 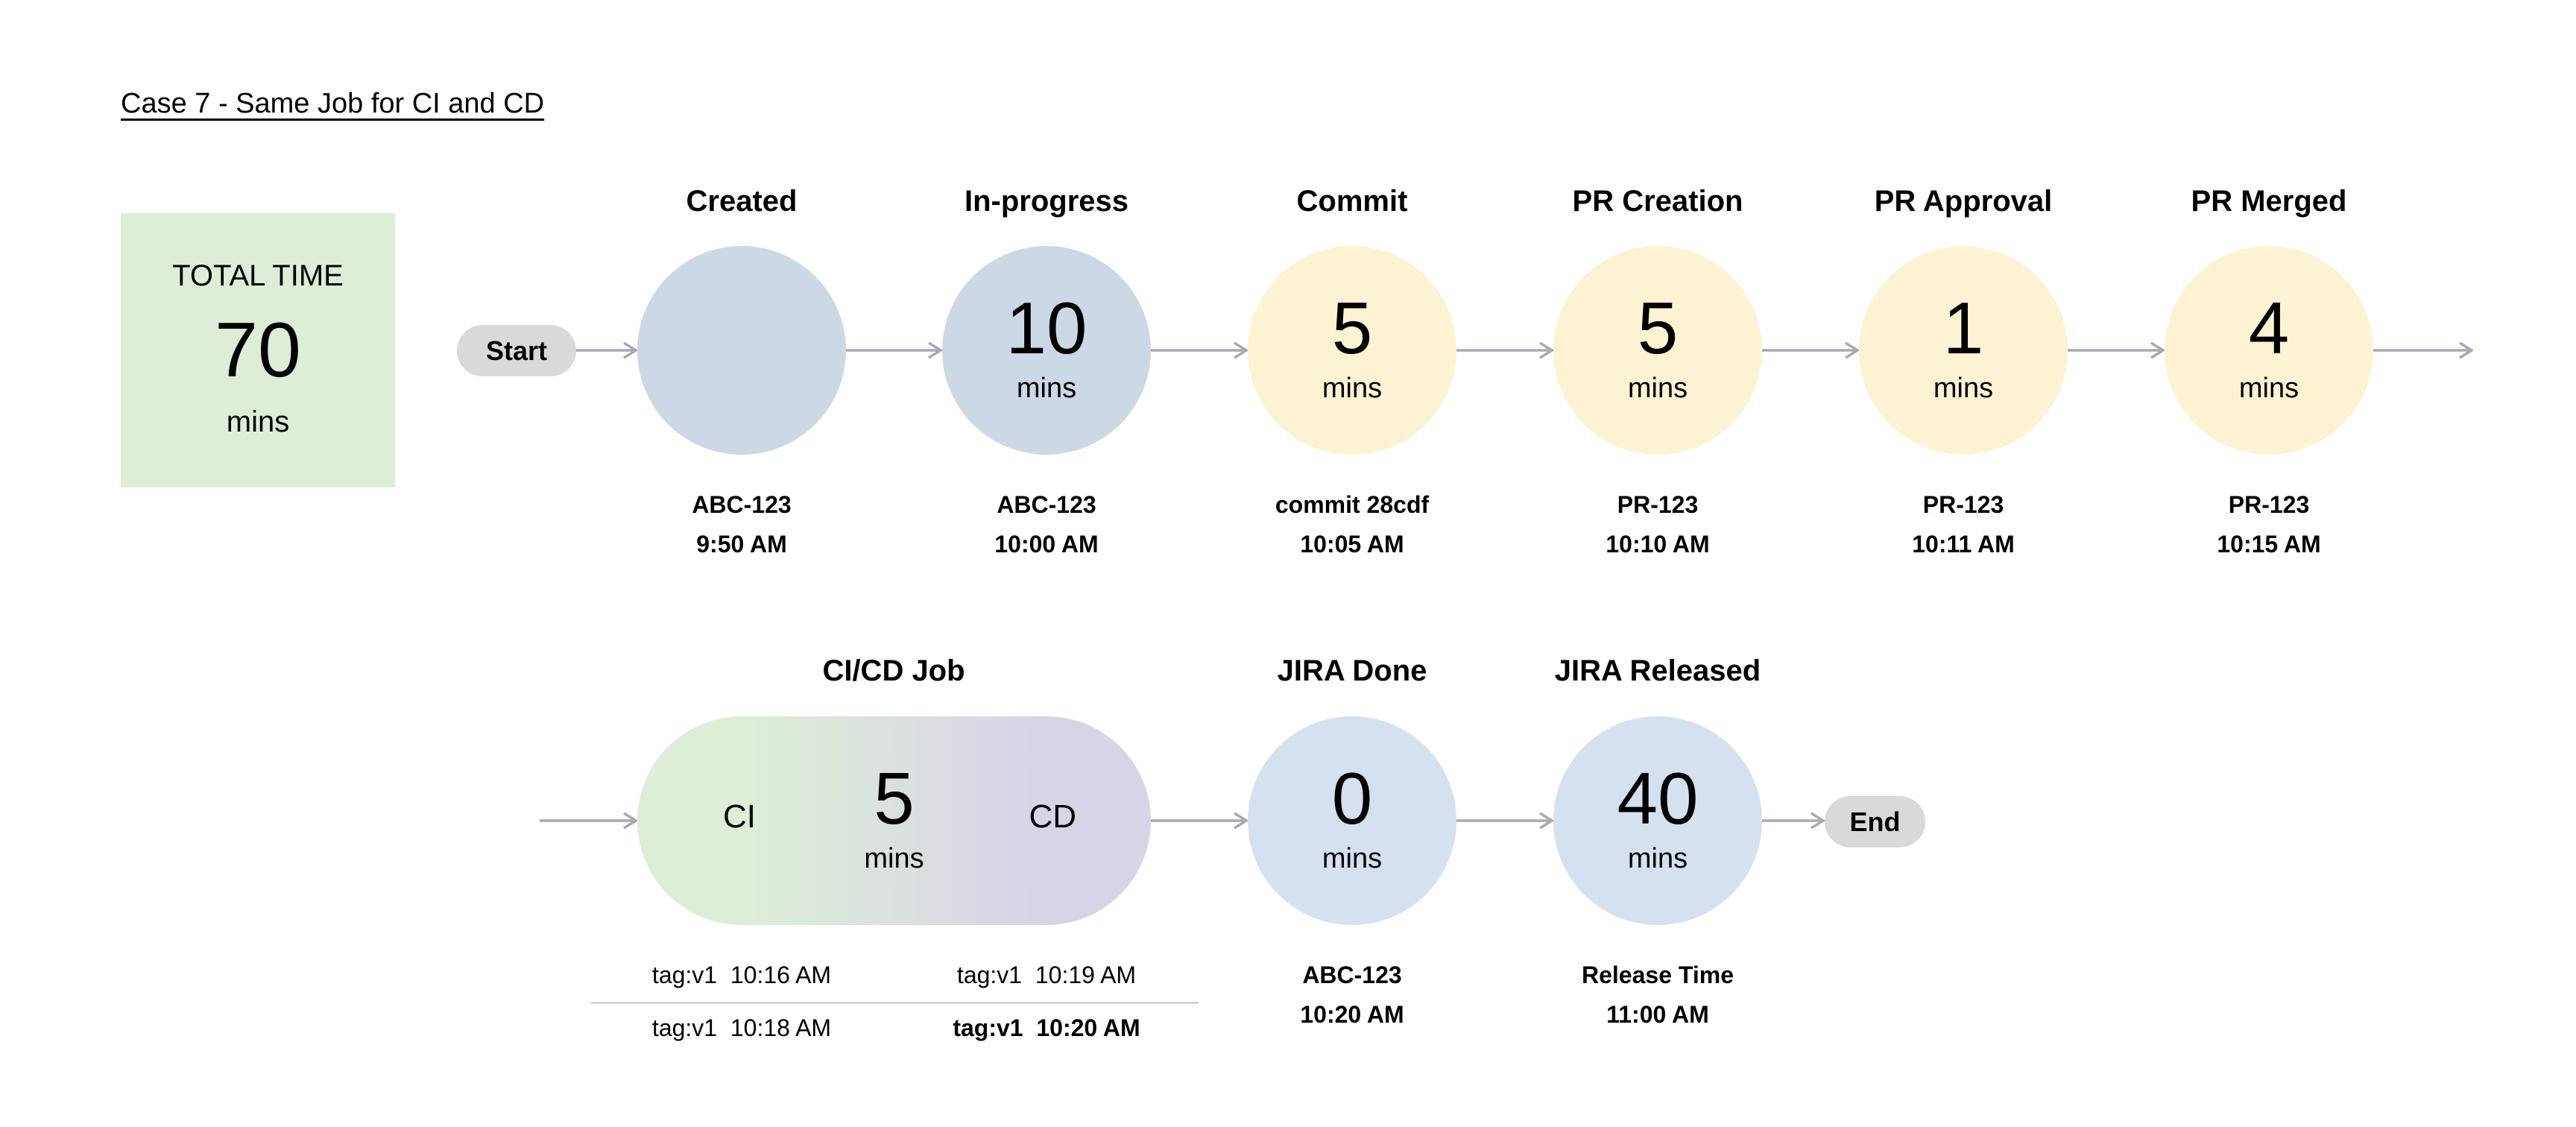 I want to click on total-time-label: TOTAL TIME, so click(x=258, y=275).